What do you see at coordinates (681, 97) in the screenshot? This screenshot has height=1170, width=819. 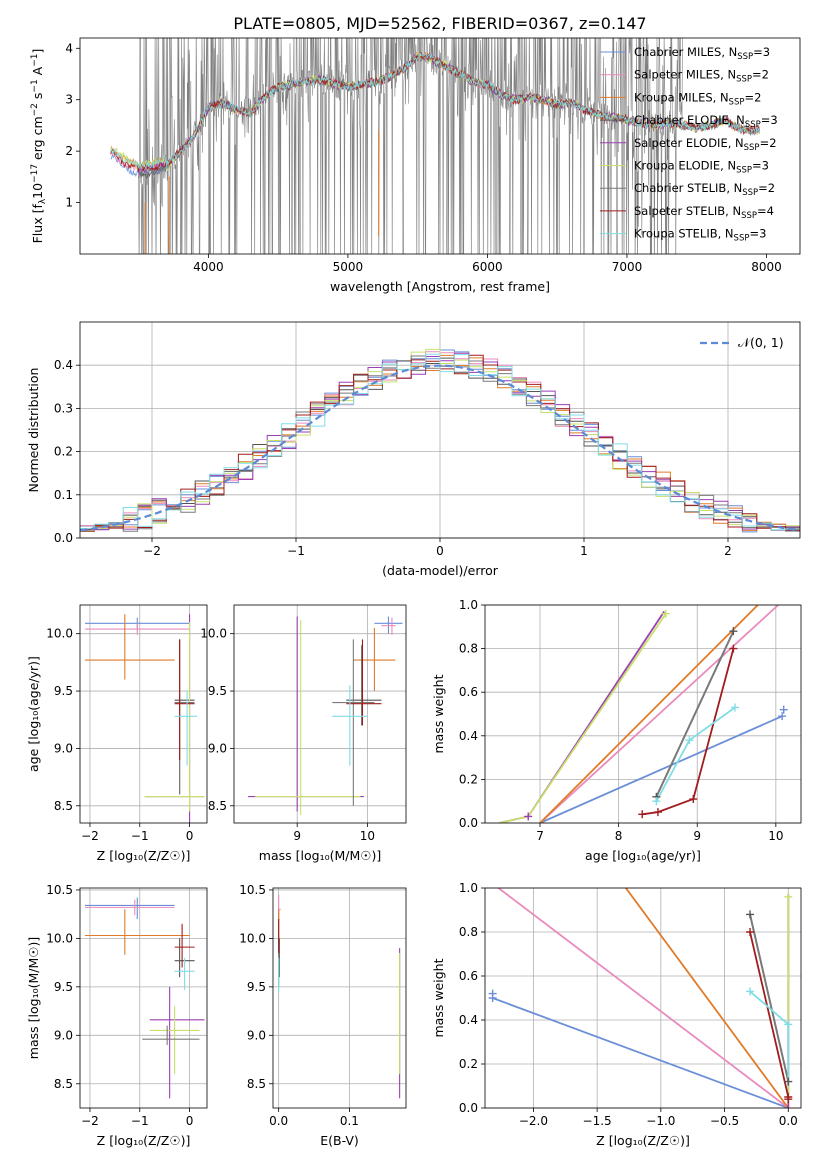 I see `legend-label-name: Kroupa MILES, N` at bounding box center [681, 97].